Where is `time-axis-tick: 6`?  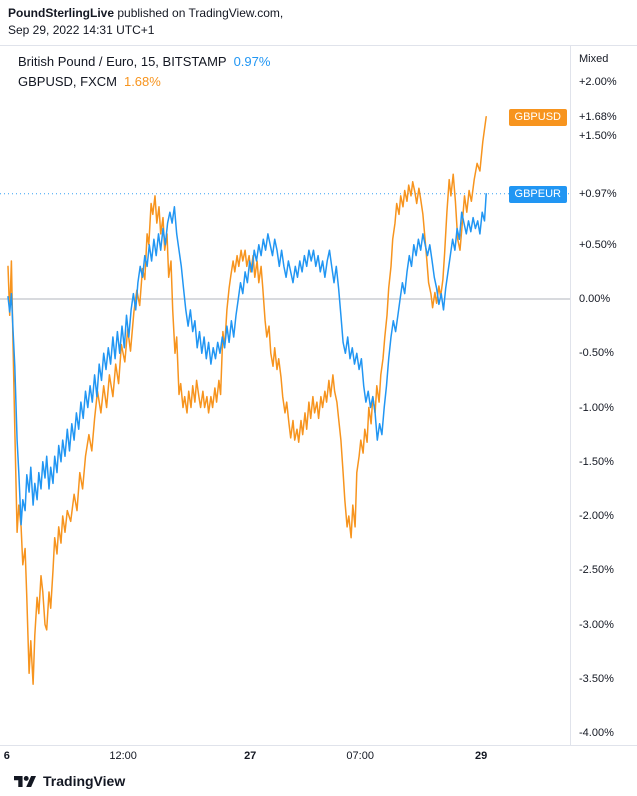
time-axis-tick: 6 is located at coordinates (6, 756).